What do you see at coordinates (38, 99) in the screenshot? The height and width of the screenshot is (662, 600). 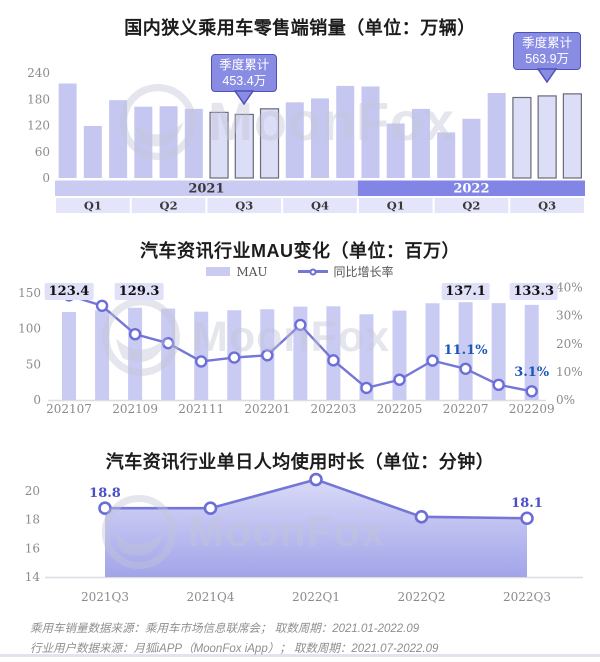 I see `y-axis-tick-label: 180` at bounding box center [38, 99].